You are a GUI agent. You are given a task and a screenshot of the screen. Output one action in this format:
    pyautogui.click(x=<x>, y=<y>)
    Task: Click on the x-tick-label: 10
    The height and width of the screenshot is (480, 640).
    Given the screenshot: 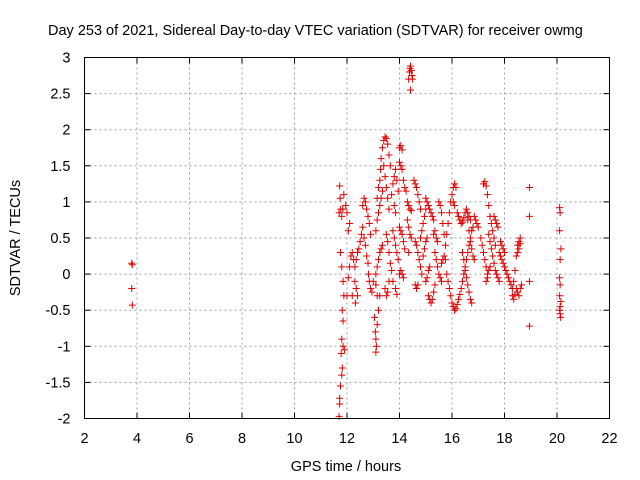 What is the action you would take?
    pyautogui.click(x=294, y=439)
    